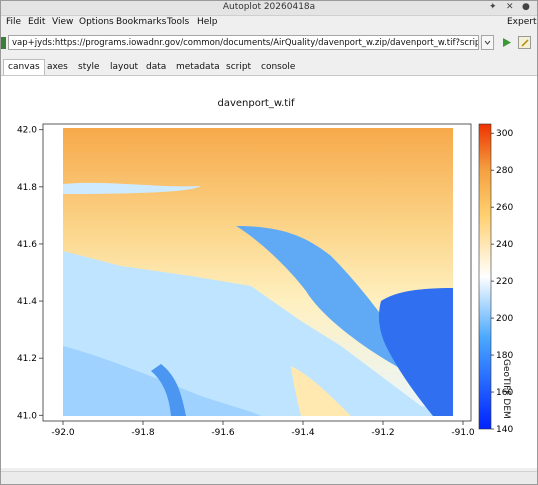  I want to click on url-status-marker, so click(3, 43).